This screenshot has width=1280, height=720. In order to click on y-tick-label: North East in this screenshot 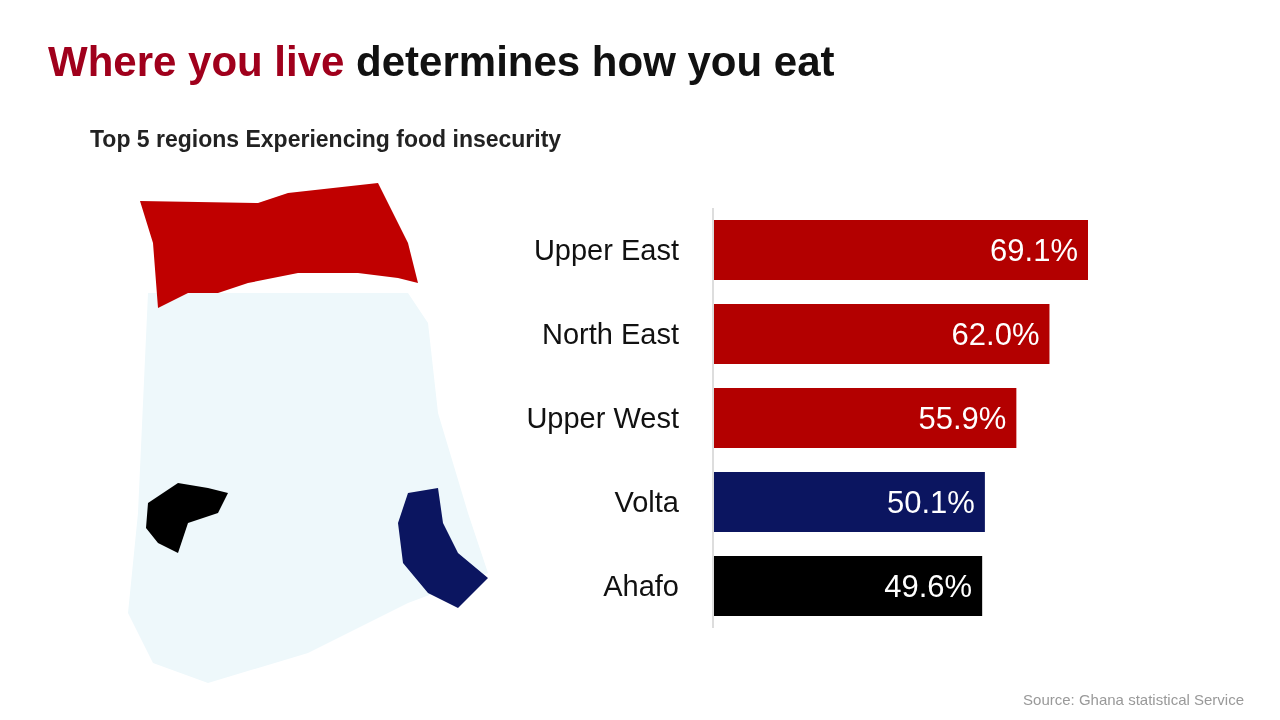, I will do `click(610, 334)`.